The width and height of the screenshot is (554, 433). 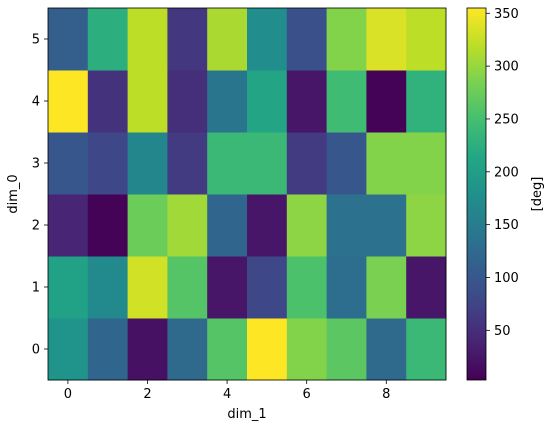 I want to click on heatmap-cell-r2-c7, so click(x=346, y=225).